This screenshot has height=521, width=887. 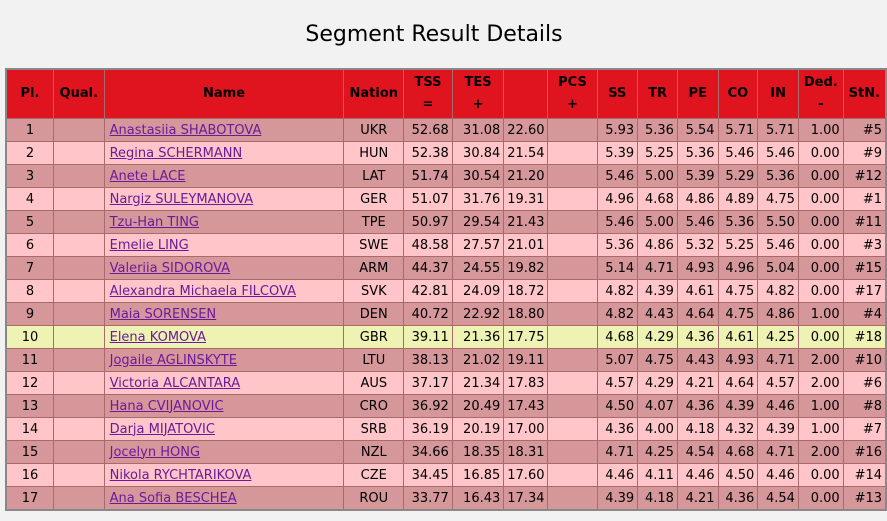 I want to click on cell: 4.75, so click(x=657, y=360).